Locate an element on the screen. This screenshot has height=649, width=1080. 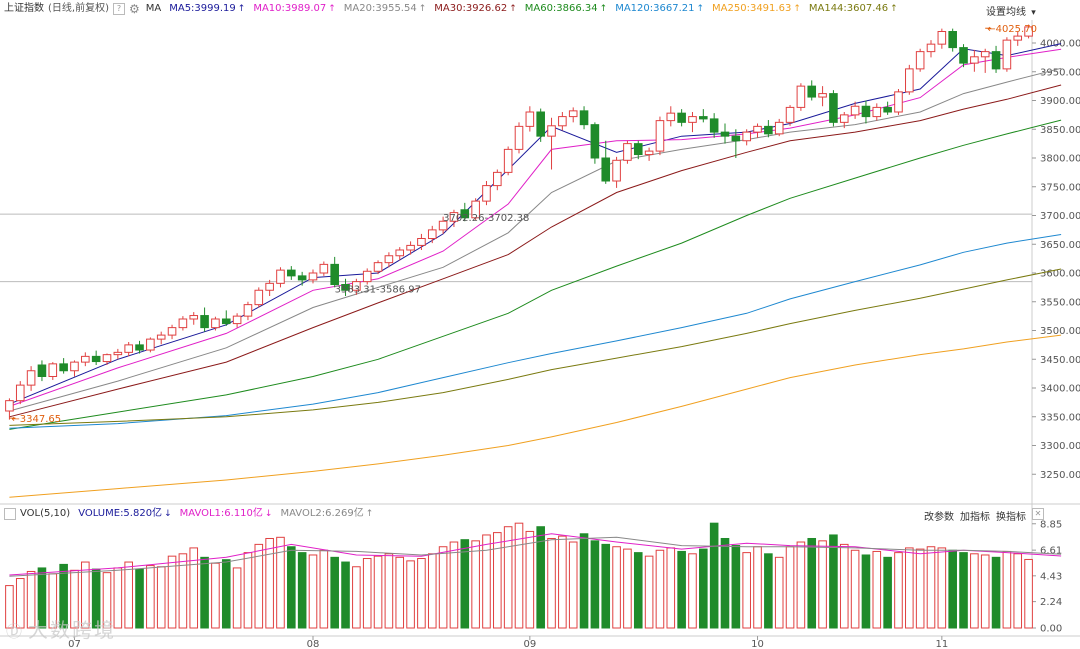
ref-label-lower: 3583.31-3586.97 is located at coordinates (378, 290).